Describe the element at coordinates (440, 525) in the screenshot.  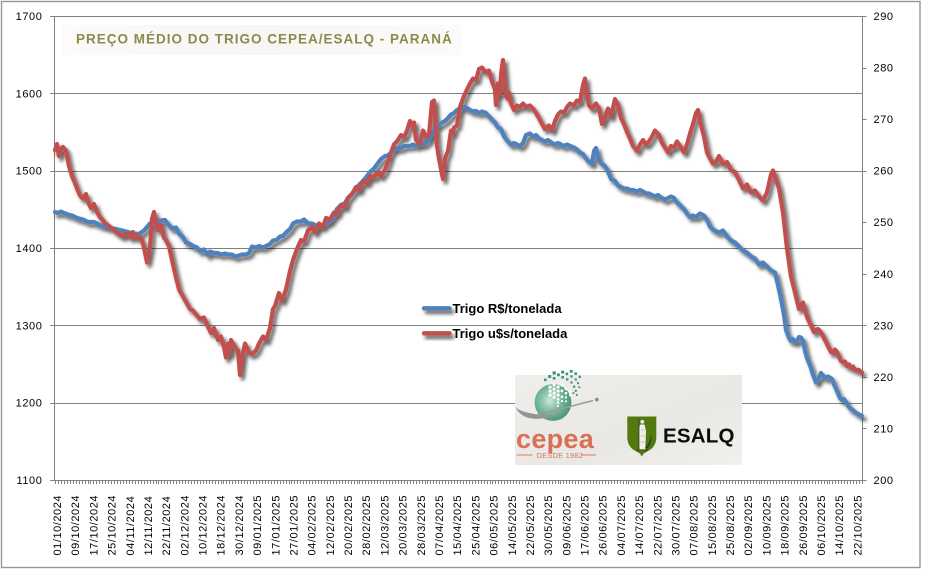
I see `svg-text: 07/04/2025` at that location.